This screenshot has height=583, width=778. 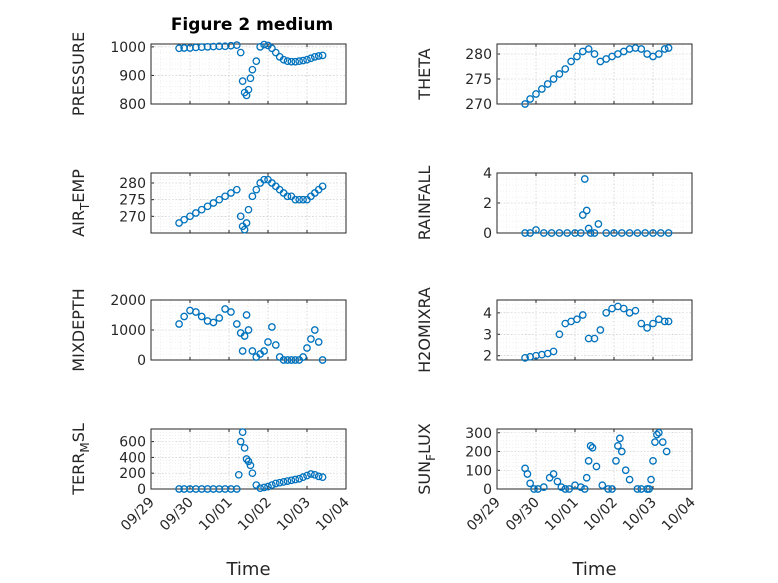 I want to click on y-axis-label: MIXDEPTH, so click(x=78, y=329).